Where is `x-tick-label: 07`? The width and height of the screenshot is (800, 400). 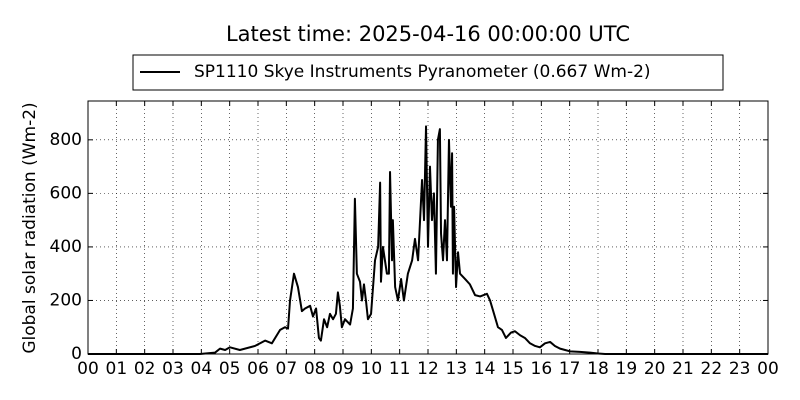 x-tick-label: 07 is located at coordinates (287, 369).